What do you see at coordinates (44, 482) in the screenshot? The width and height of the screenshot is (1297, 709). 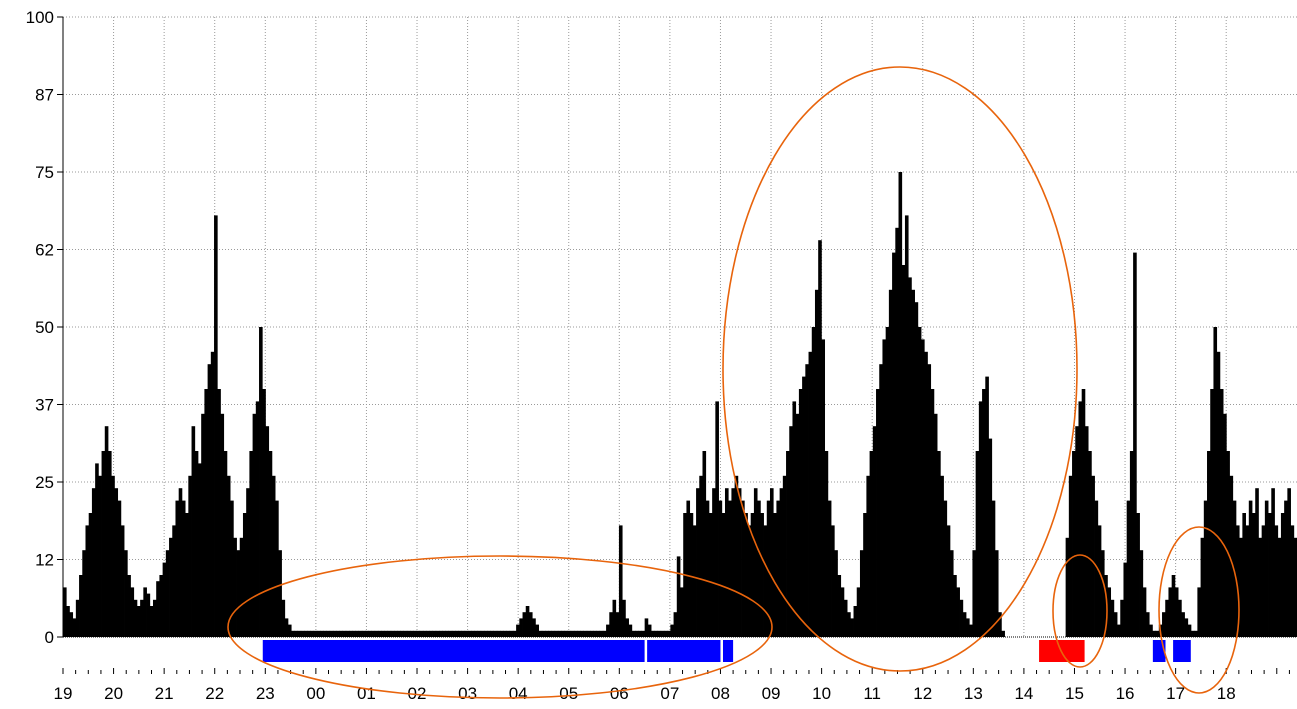 I see `y-tick-label: 25` at bounding box center [44, 482].